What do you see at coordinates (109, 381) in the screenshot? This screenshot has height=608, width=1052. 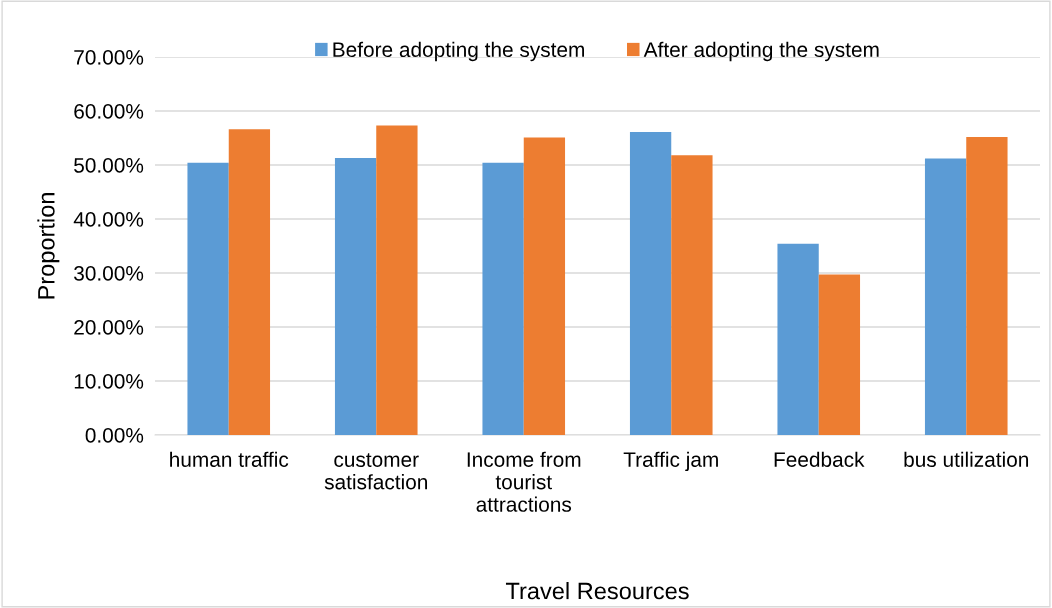 I see `y-tick-label: 10.00%` at bounding box center [109, 381].